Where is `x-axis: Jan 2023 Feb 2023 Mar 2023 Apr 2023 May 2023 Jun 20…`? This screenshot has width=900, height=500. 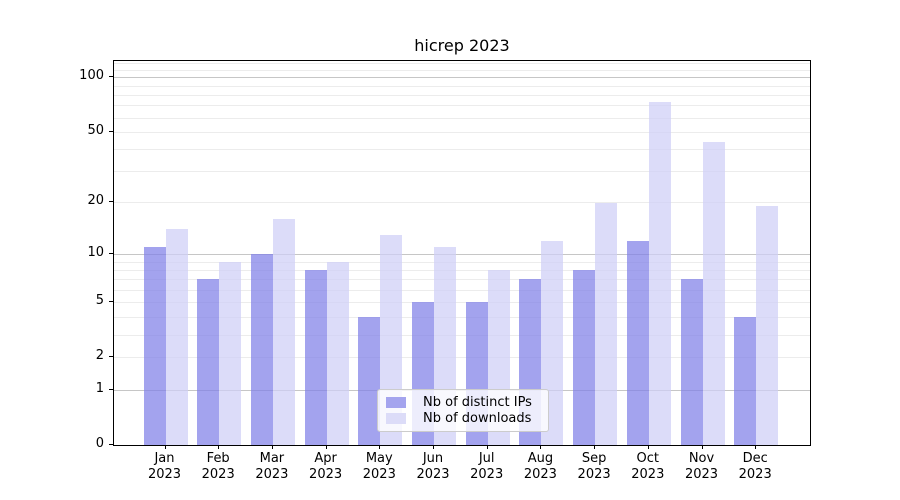 x-axis: Jan 2023 Feb 2023 Mar 2023 Apr 2023 May 2023 Jun 20… is located at coordinates (461, 470).